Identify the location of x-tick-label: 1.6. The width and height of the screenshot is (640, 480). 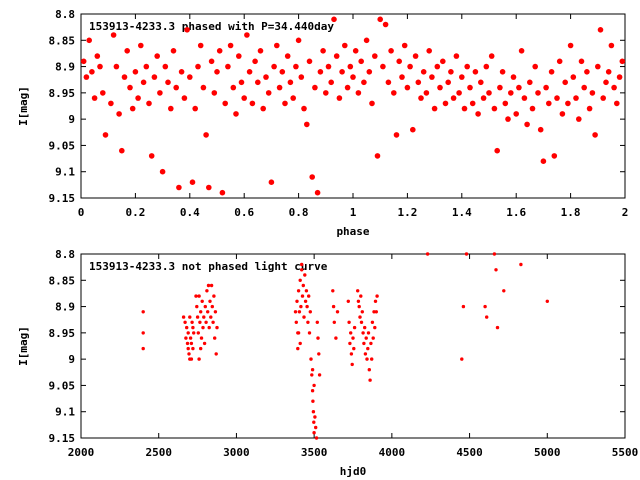
(516, 212).